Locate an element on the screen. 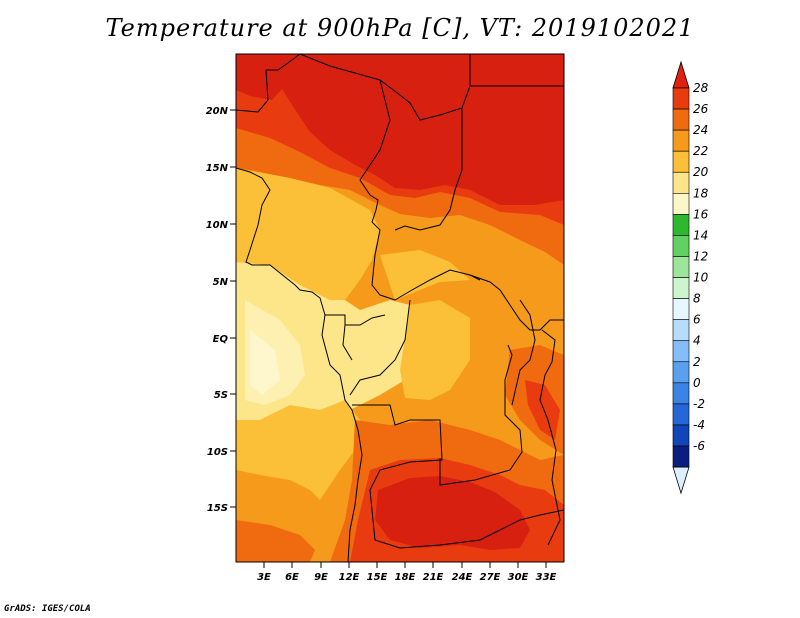  lon-label: 9E is located at coordinates (321, 577).